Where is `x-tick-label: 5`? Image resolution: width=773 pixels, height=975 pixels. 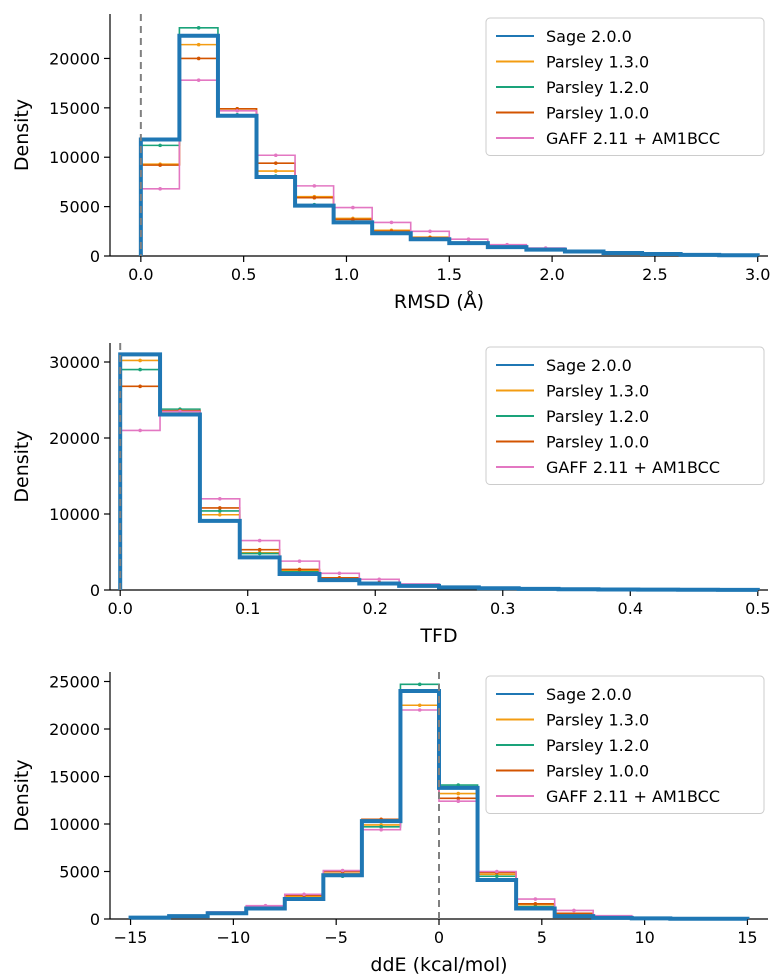 x-tick-label: 5 is located at coordinates (542, 937).